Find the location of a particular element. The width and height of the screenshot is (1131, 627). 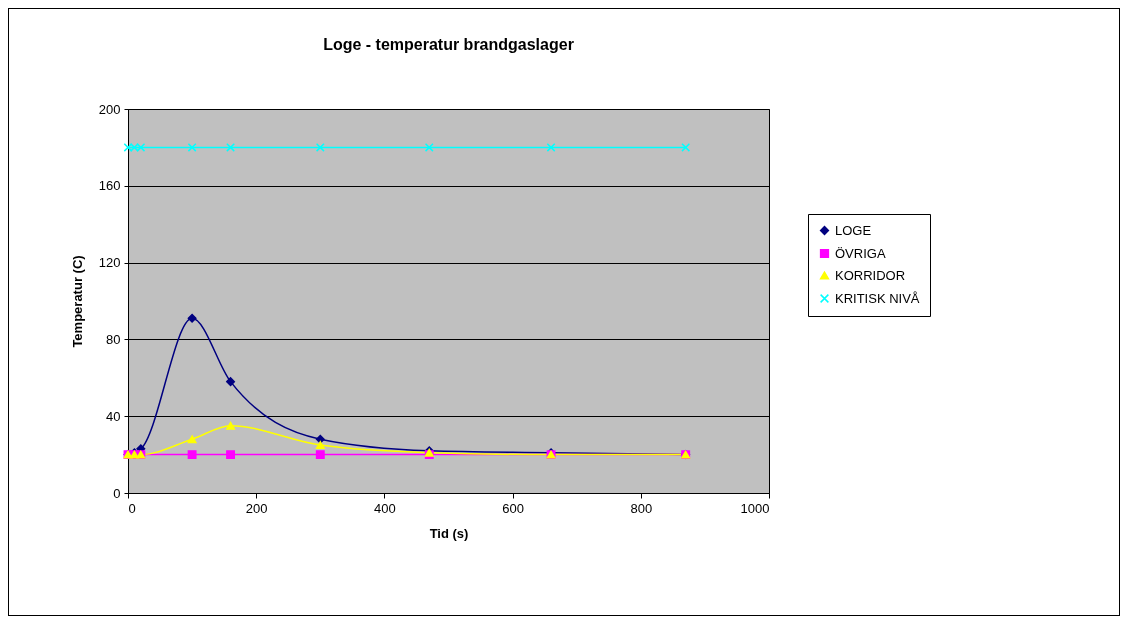

chart-title: Loge - temperatur brandgaslager is located at coordinates (448, 44).